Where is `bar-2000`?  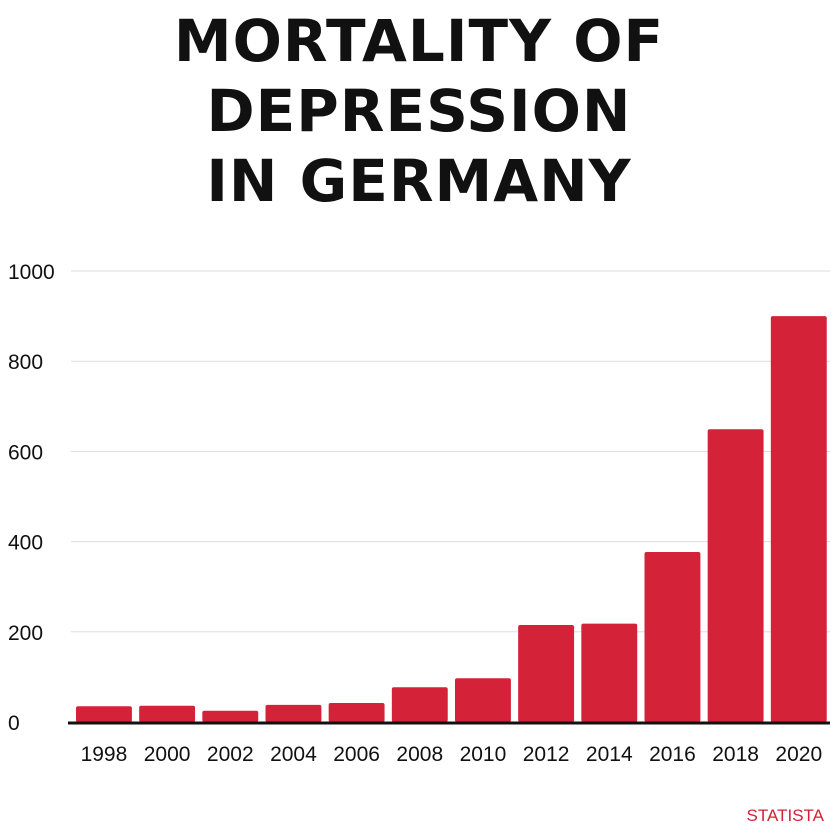
bar-2000 is located at coordinates (167, 713).